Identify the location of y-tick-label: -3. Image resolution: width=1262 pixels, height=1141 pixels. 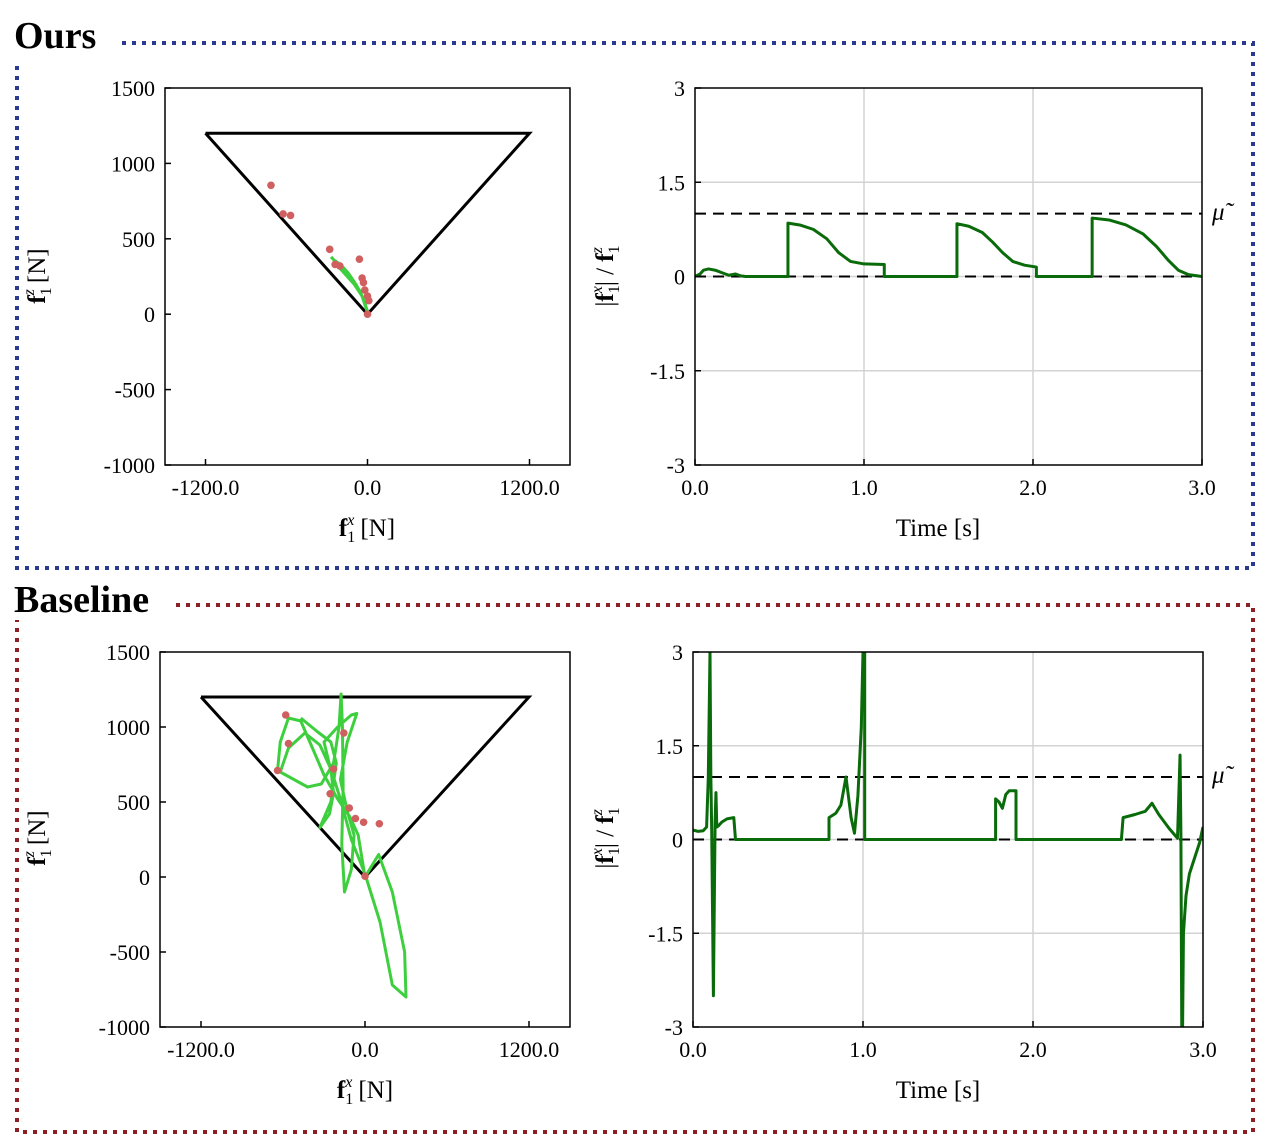
(674, 1027).